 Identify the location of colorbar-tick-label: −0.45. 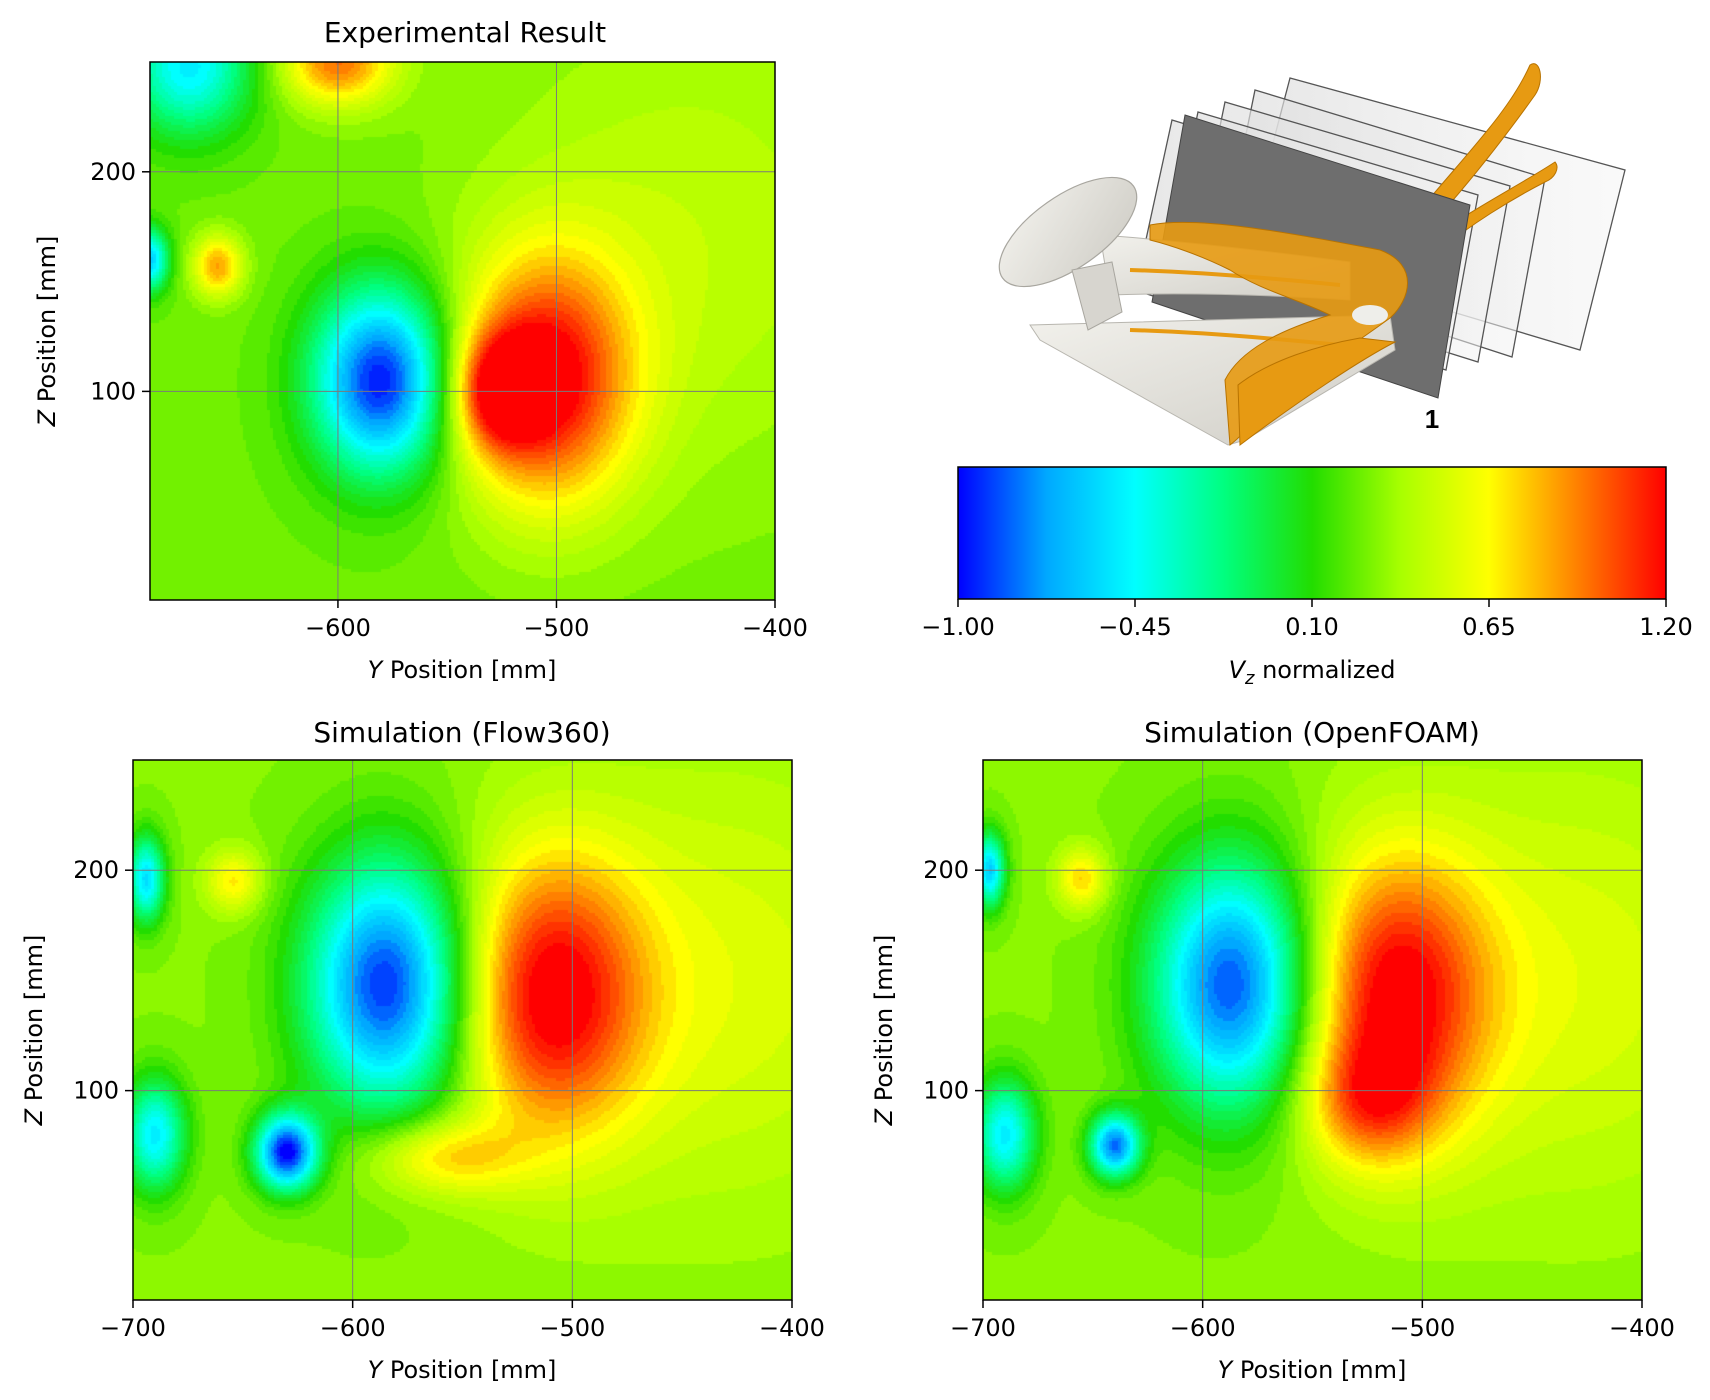
(1135, 627).